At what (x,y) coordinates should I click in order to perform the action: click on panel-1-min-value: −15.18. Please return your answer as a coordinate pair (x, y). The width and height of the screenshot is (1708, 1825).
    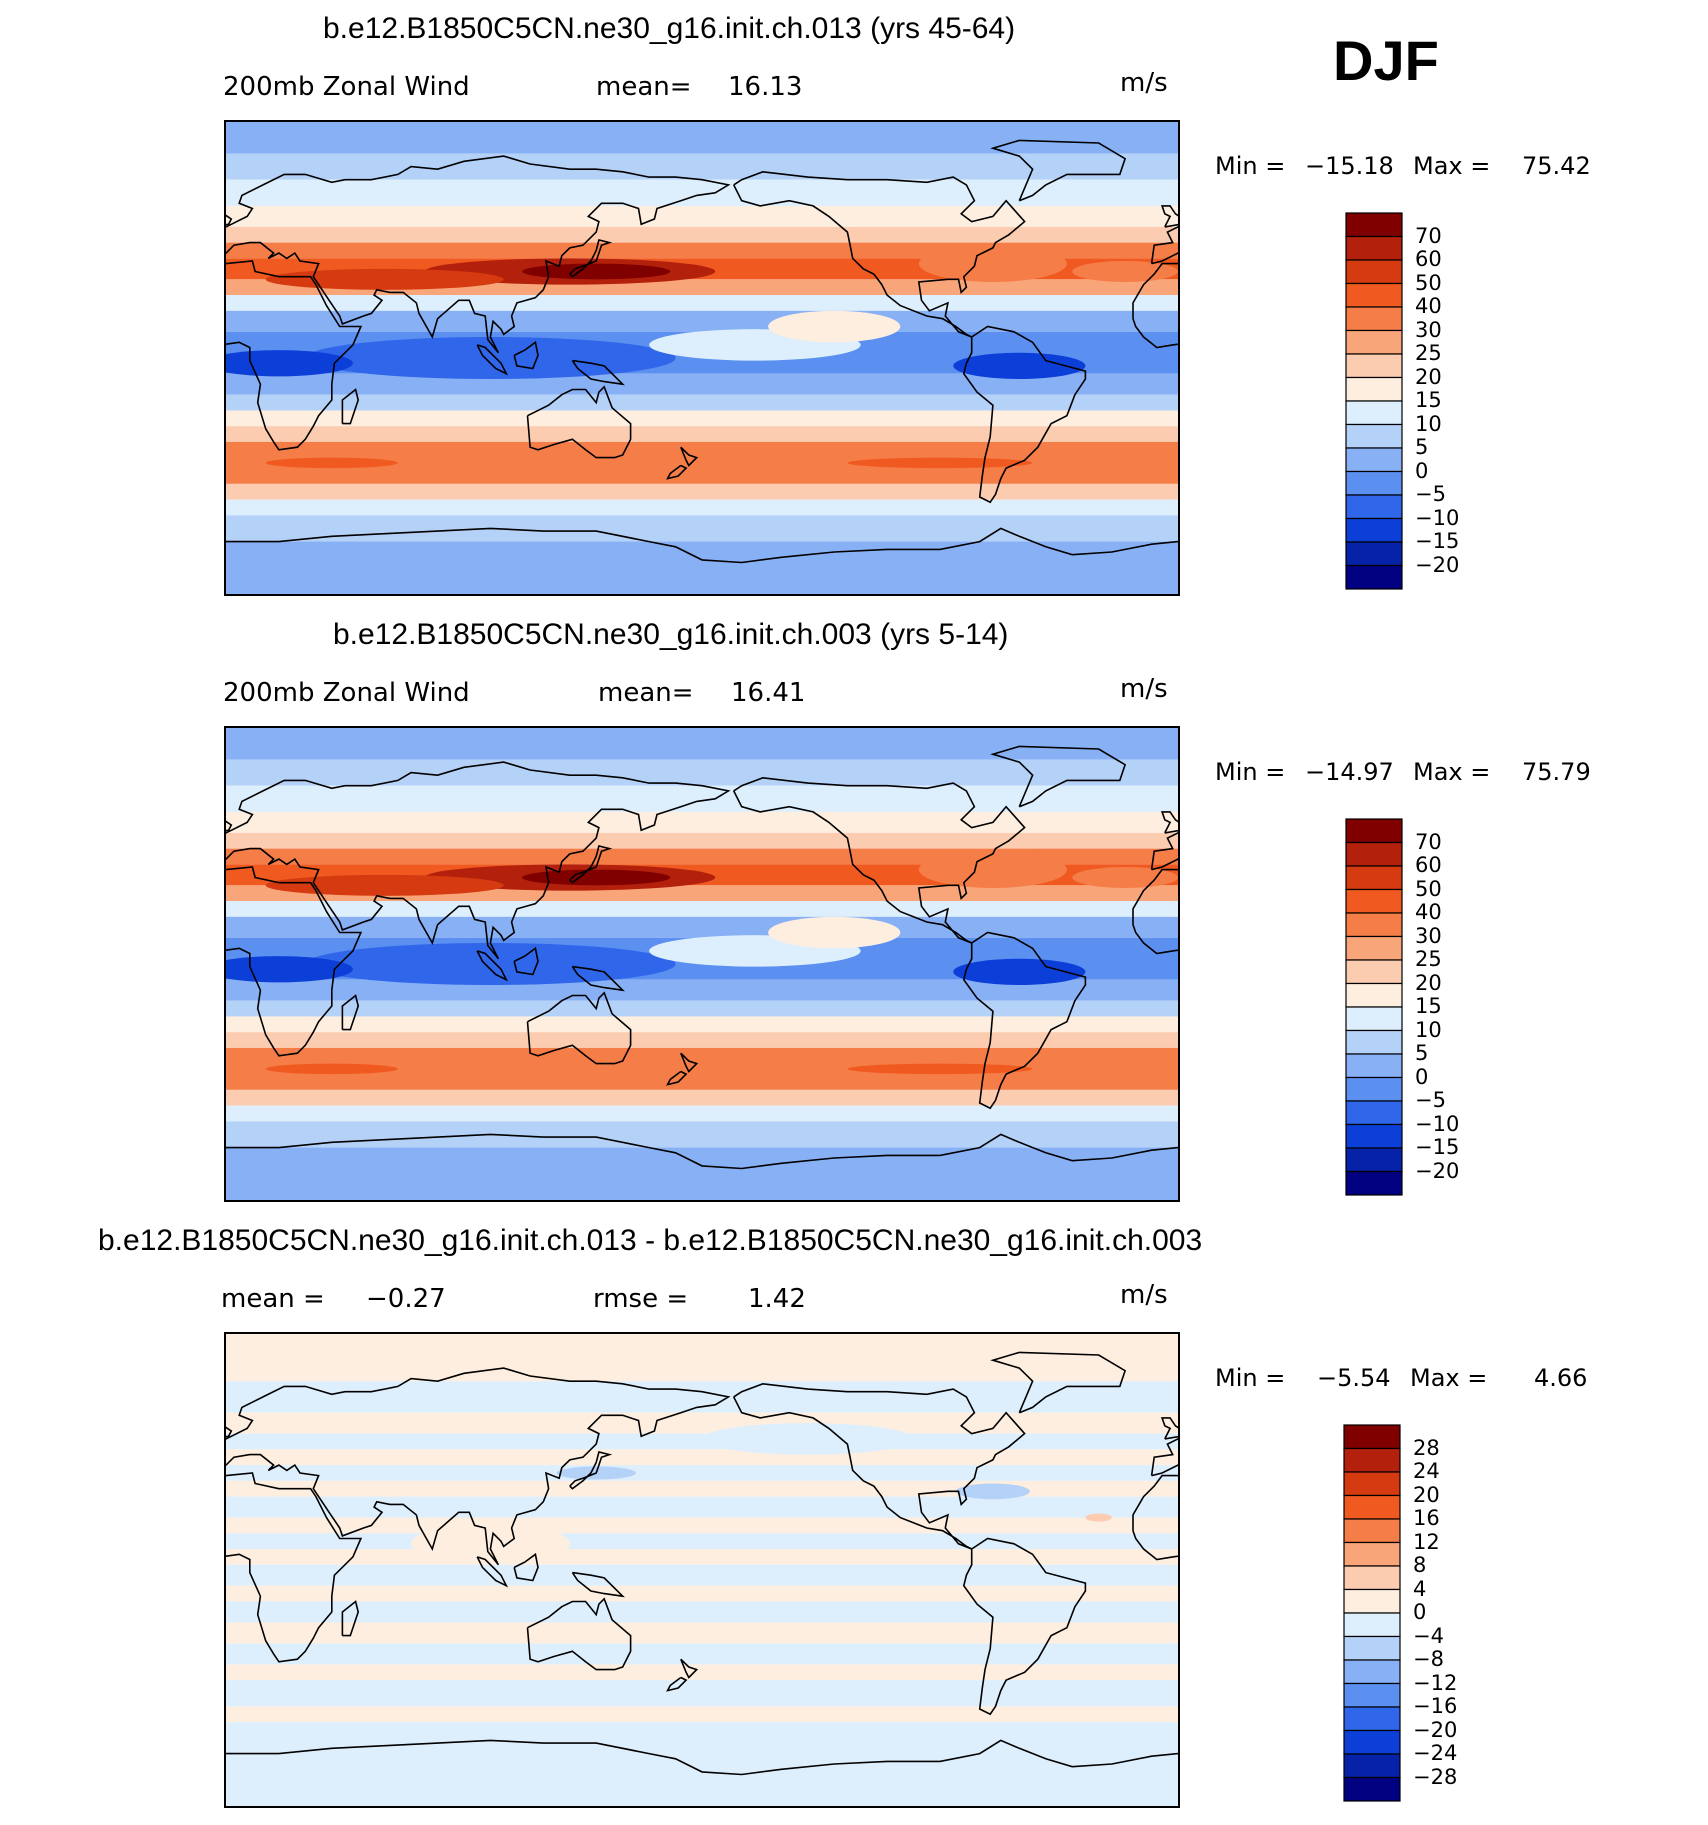
    Looking at the image, I should click on (1349, 166).